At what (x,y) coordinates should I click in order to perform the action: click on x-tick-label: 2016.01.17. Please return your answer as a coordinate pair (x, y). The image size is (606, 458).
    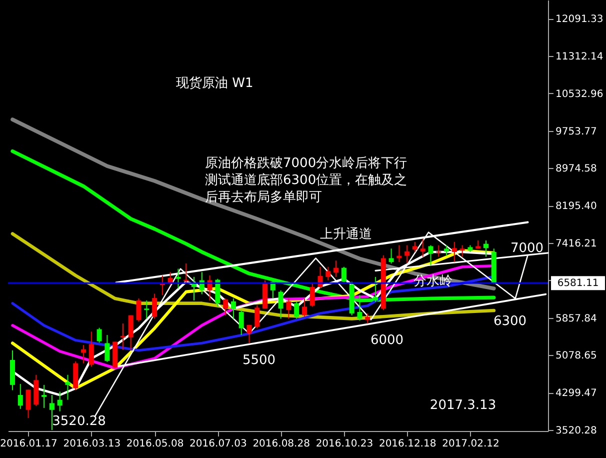
    Looking at the image, I should click on (29, 444).